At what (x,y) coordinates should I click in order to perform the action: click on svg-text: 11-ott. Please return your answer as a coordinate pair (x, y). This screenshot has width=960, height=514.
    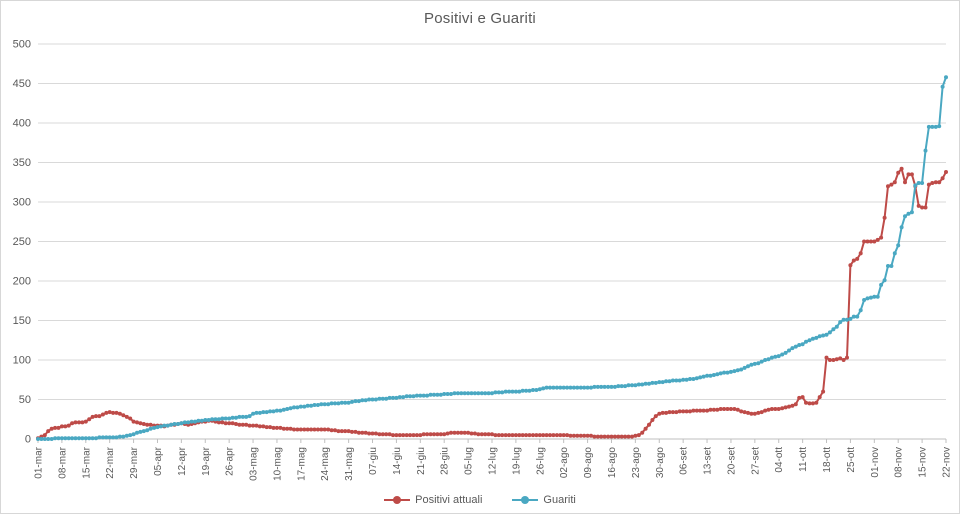
    Looking at the image, I should click on (803, 459).